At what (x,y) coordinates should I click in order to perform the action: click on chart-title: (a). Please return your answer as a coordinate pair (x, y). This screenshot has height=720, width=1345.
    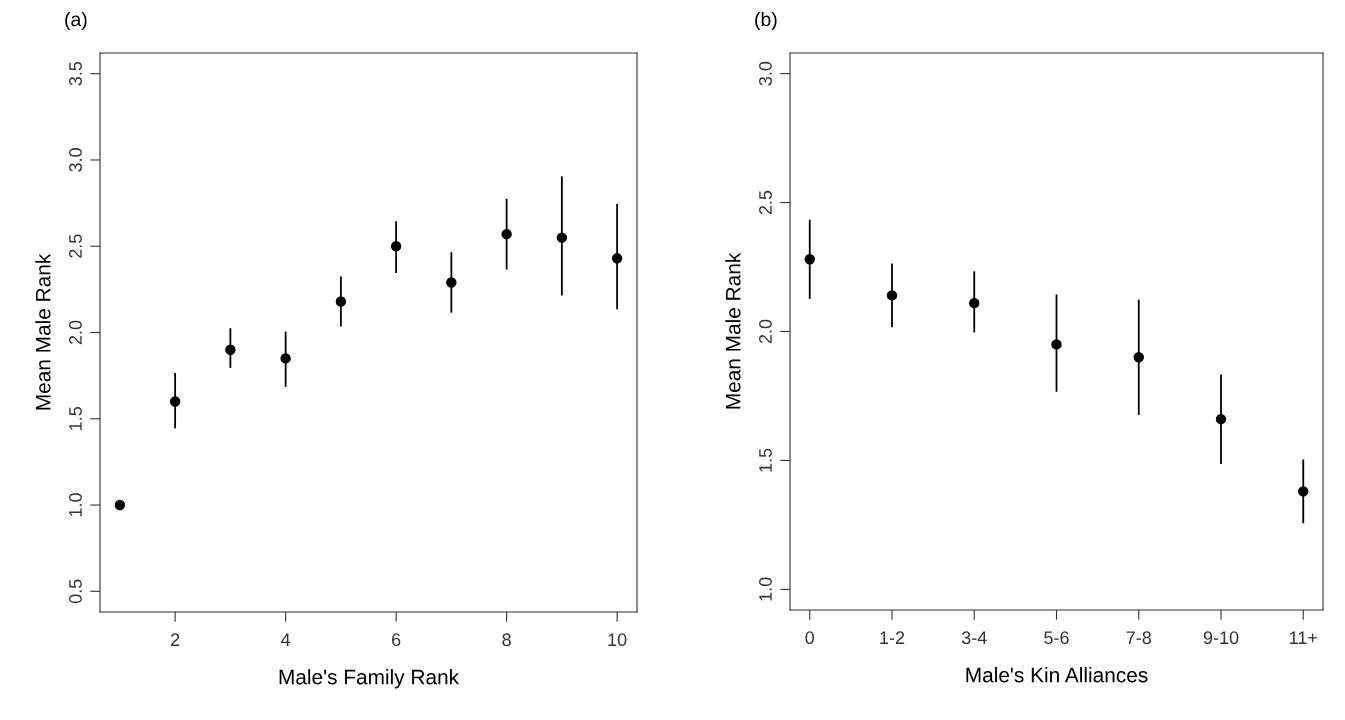
    Looking at the image, I should click on (76, 21).